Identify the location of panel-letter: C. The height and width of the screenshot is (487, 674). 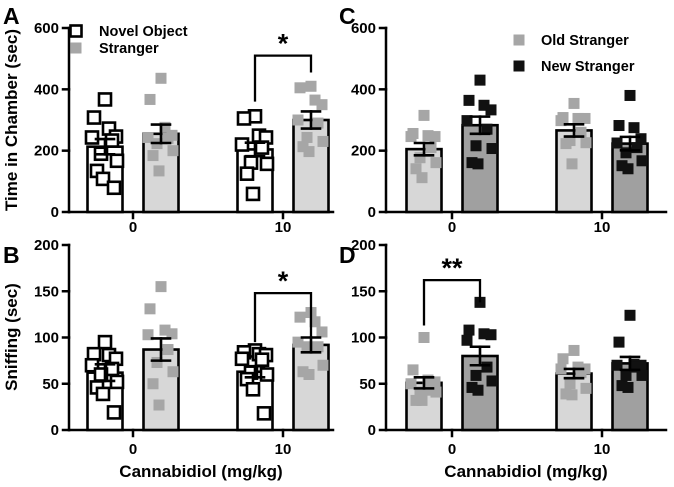
(347, 16).